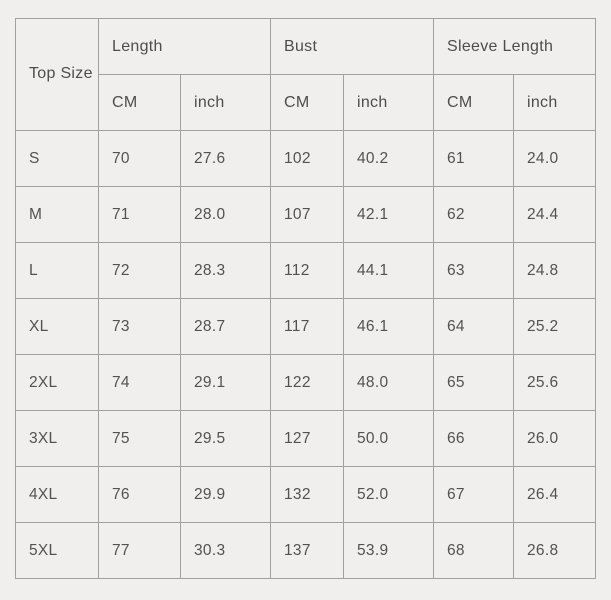 The image size is (611, 600). I want to click on value-cell: 46.1, so click(388, 326).